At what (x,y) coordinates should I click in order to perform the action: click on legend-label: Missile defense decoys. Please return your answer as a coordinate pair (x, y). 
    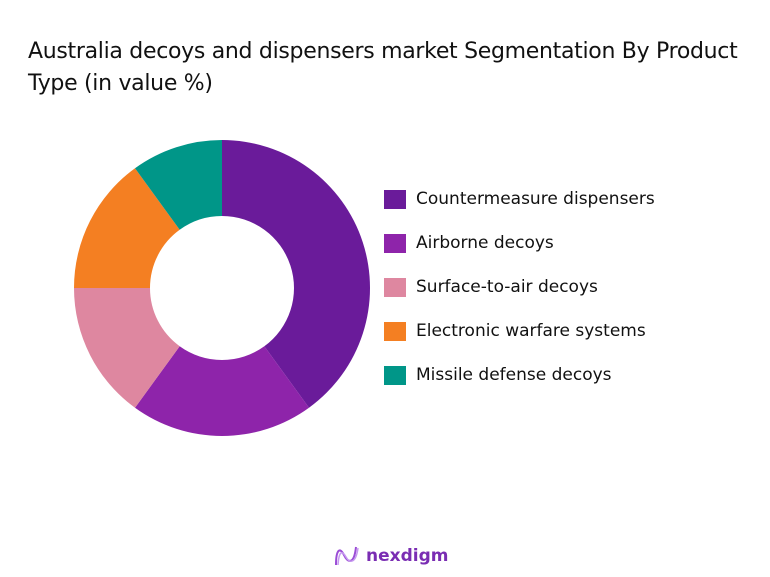
    Looking at the image, I should click on (514, 375).